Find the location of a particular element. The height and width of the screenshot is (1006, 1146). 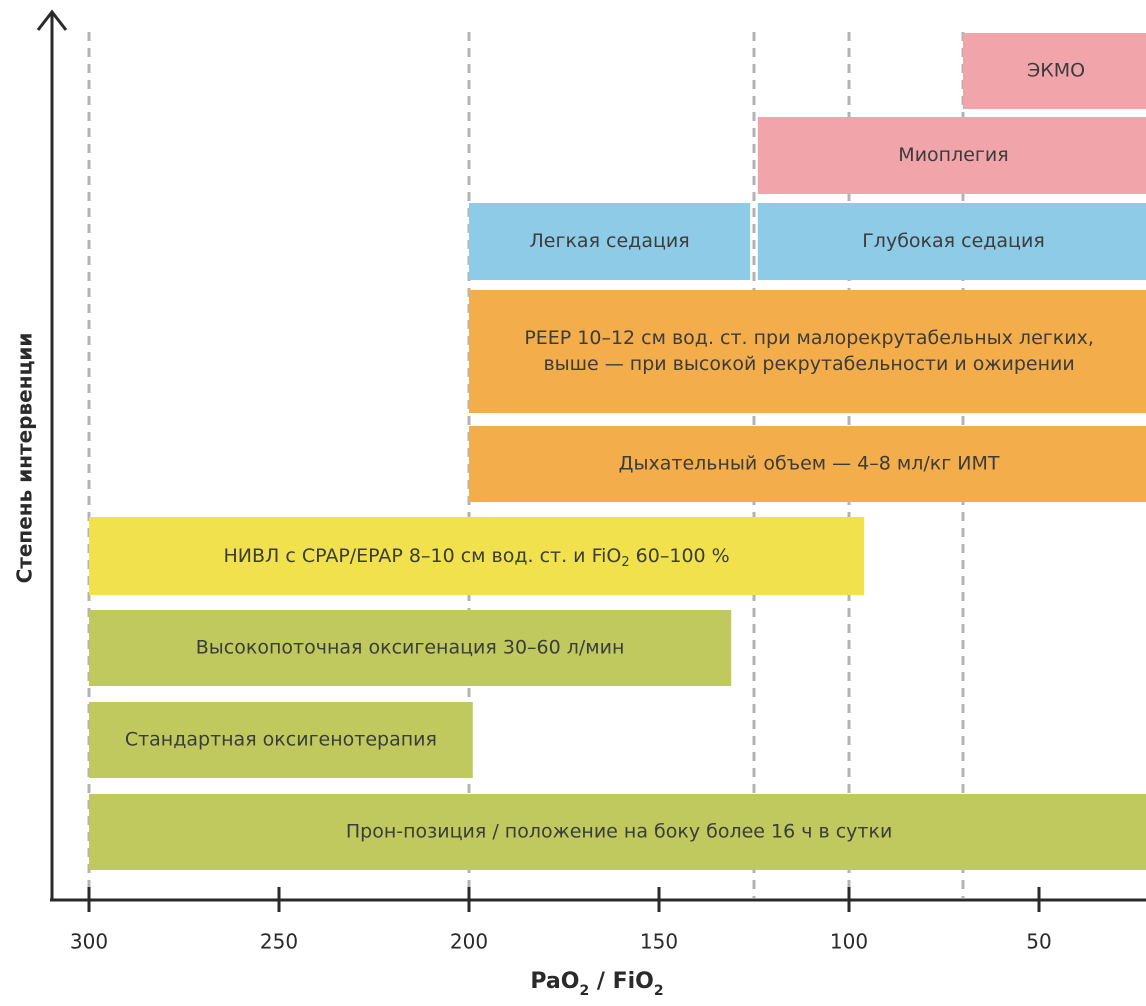

x-tick-label: 200 is located at coordinates (469, 942).